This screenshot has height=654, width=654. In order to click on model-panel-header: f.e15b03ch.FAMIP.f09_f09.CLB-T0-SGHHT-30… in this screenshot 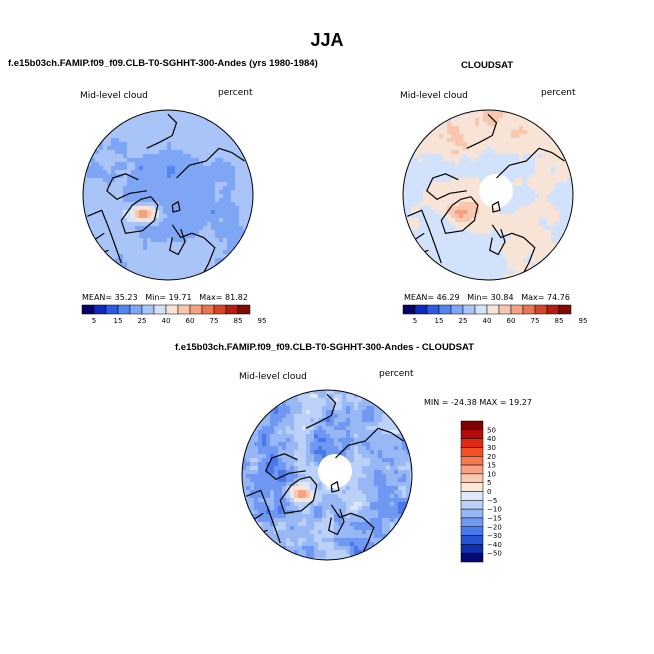, I will do `click(163, 63)`.